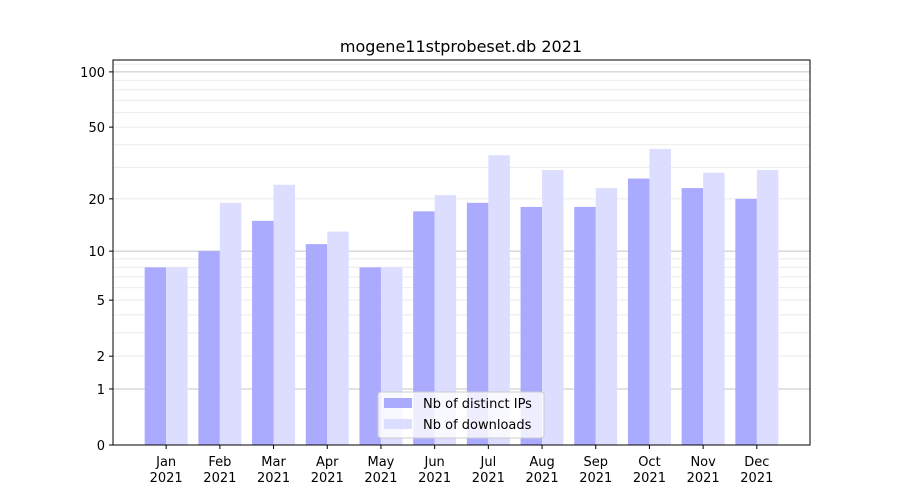 The width and height of the screenshot is (900, 504). Describe the element at coordinates (434, 470) in the screenshot. I see `x-tick-label: Jun 2021` at that location.